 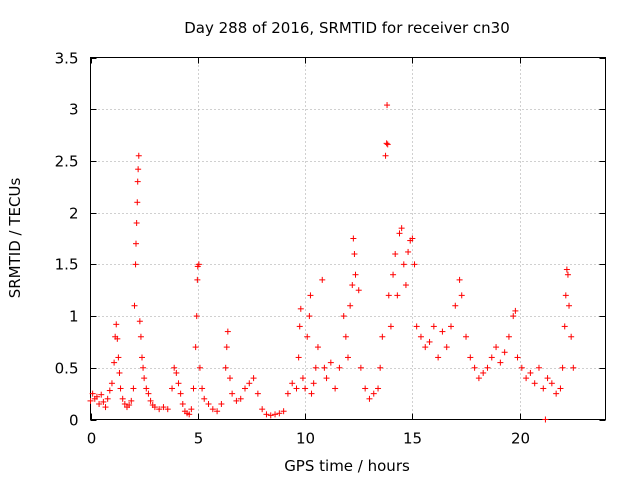 I want to click on y-tick-label: 3.5, so click(x=67, y=59).